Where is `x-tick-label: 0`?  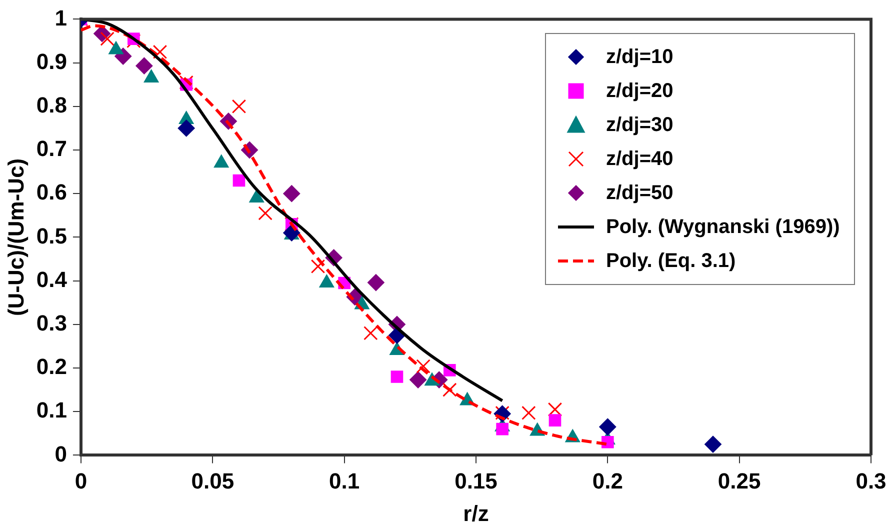 x-tick-label: 0 is located at coordinates (81, 481).